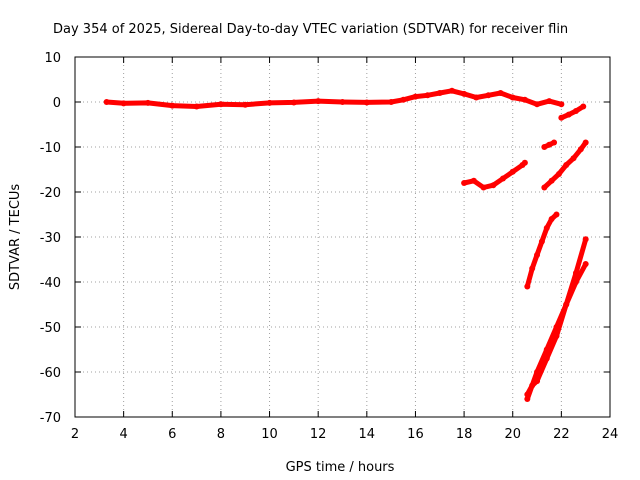  What do you see at coordinates (464, 434) in the screenshot?
I see `x-tick-label: 18` at bounding box center [464, 434].